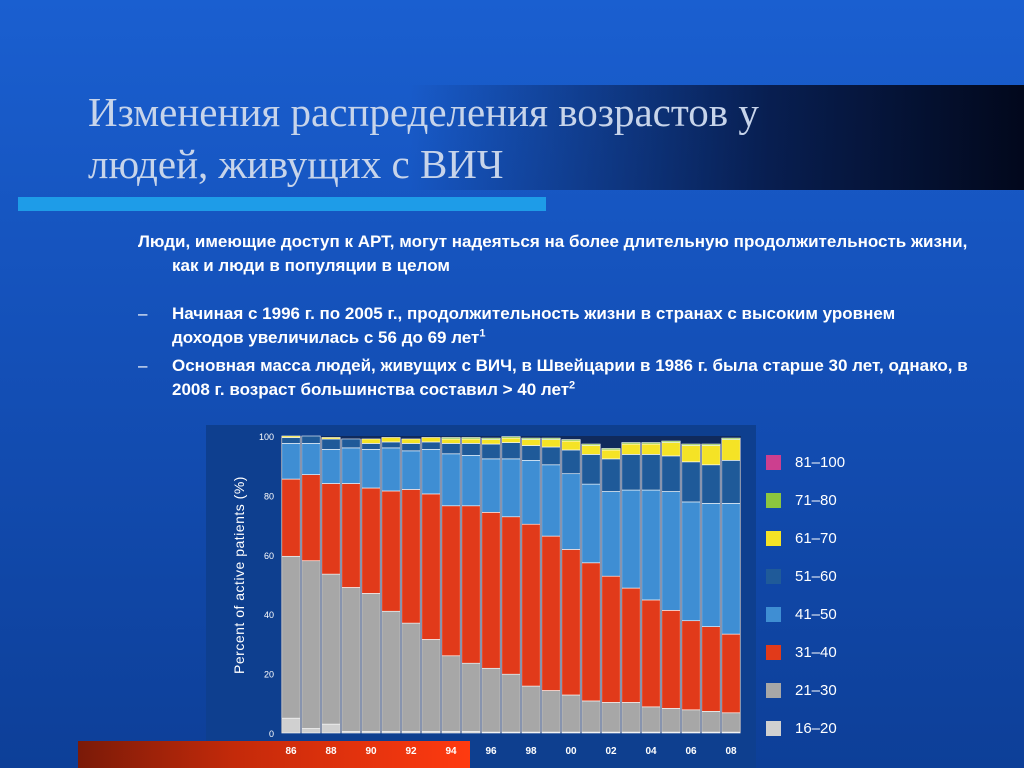 The width and height of the screenshot is (1024, 768). What do you see at coordinates (371, 751) in the screenshot?
I see `x-tick-label: 90` at bounding box center [371, 751].